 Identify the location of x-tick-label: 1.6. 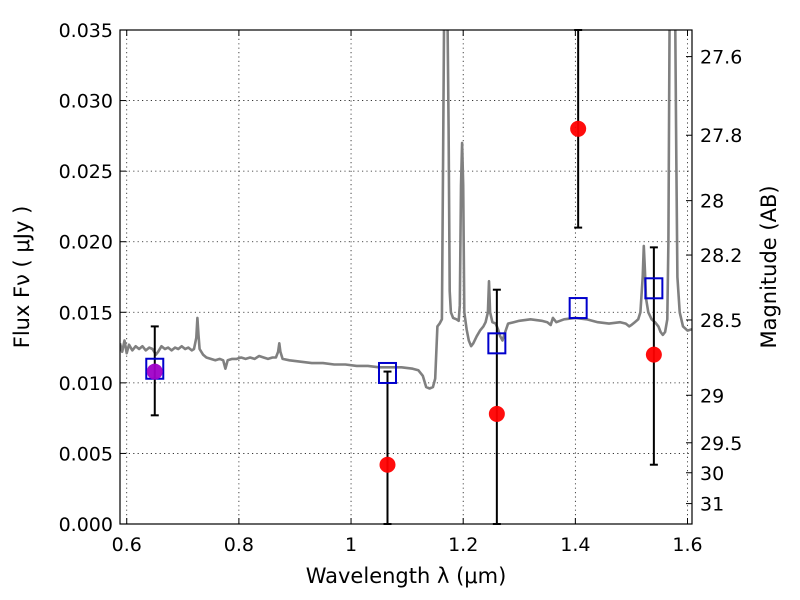
(687, 545).